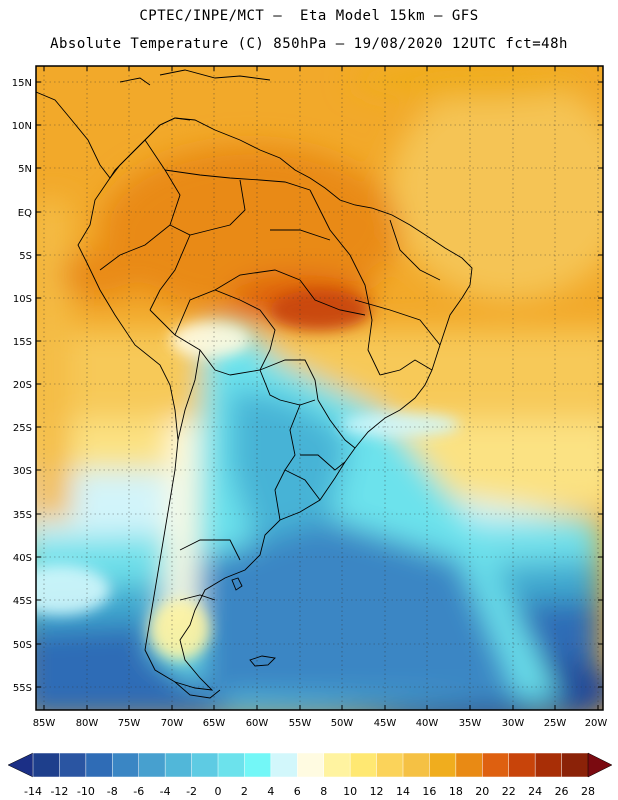 The height and width of the screenshot is (800, 618). Describe the element at coordinates (112, 791) in the screenshot. I see `colorbar-label: -8` at that location.